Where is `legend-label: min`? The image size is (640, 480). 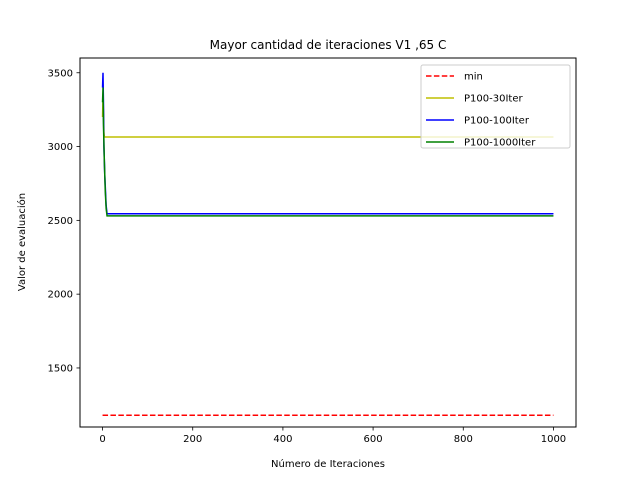
legend-label: min is located at coordinates (473, 77).